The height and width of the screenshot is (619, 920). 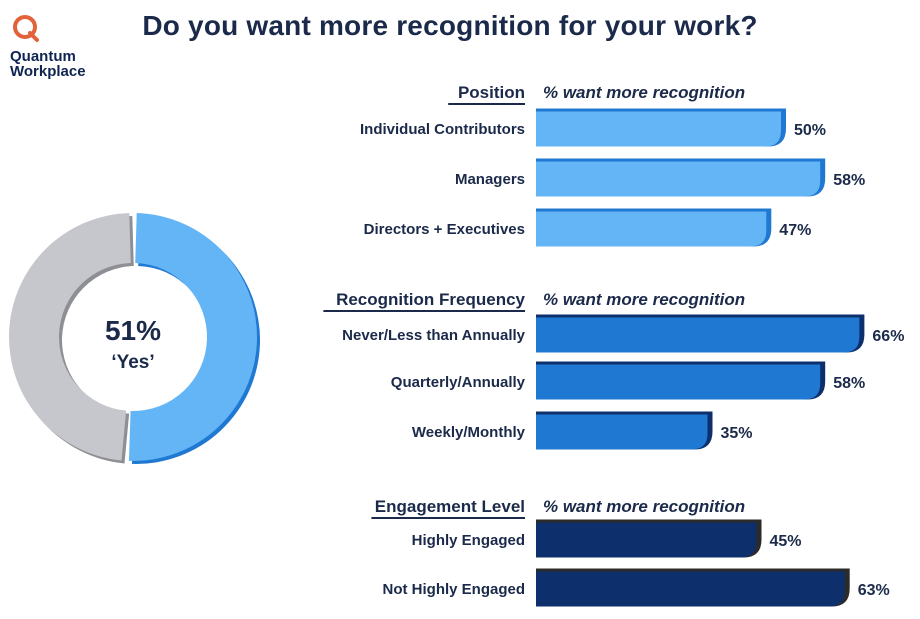 I want to click on bar-label-1-0: Never/Less than Annually, so click(x=433, y=335).